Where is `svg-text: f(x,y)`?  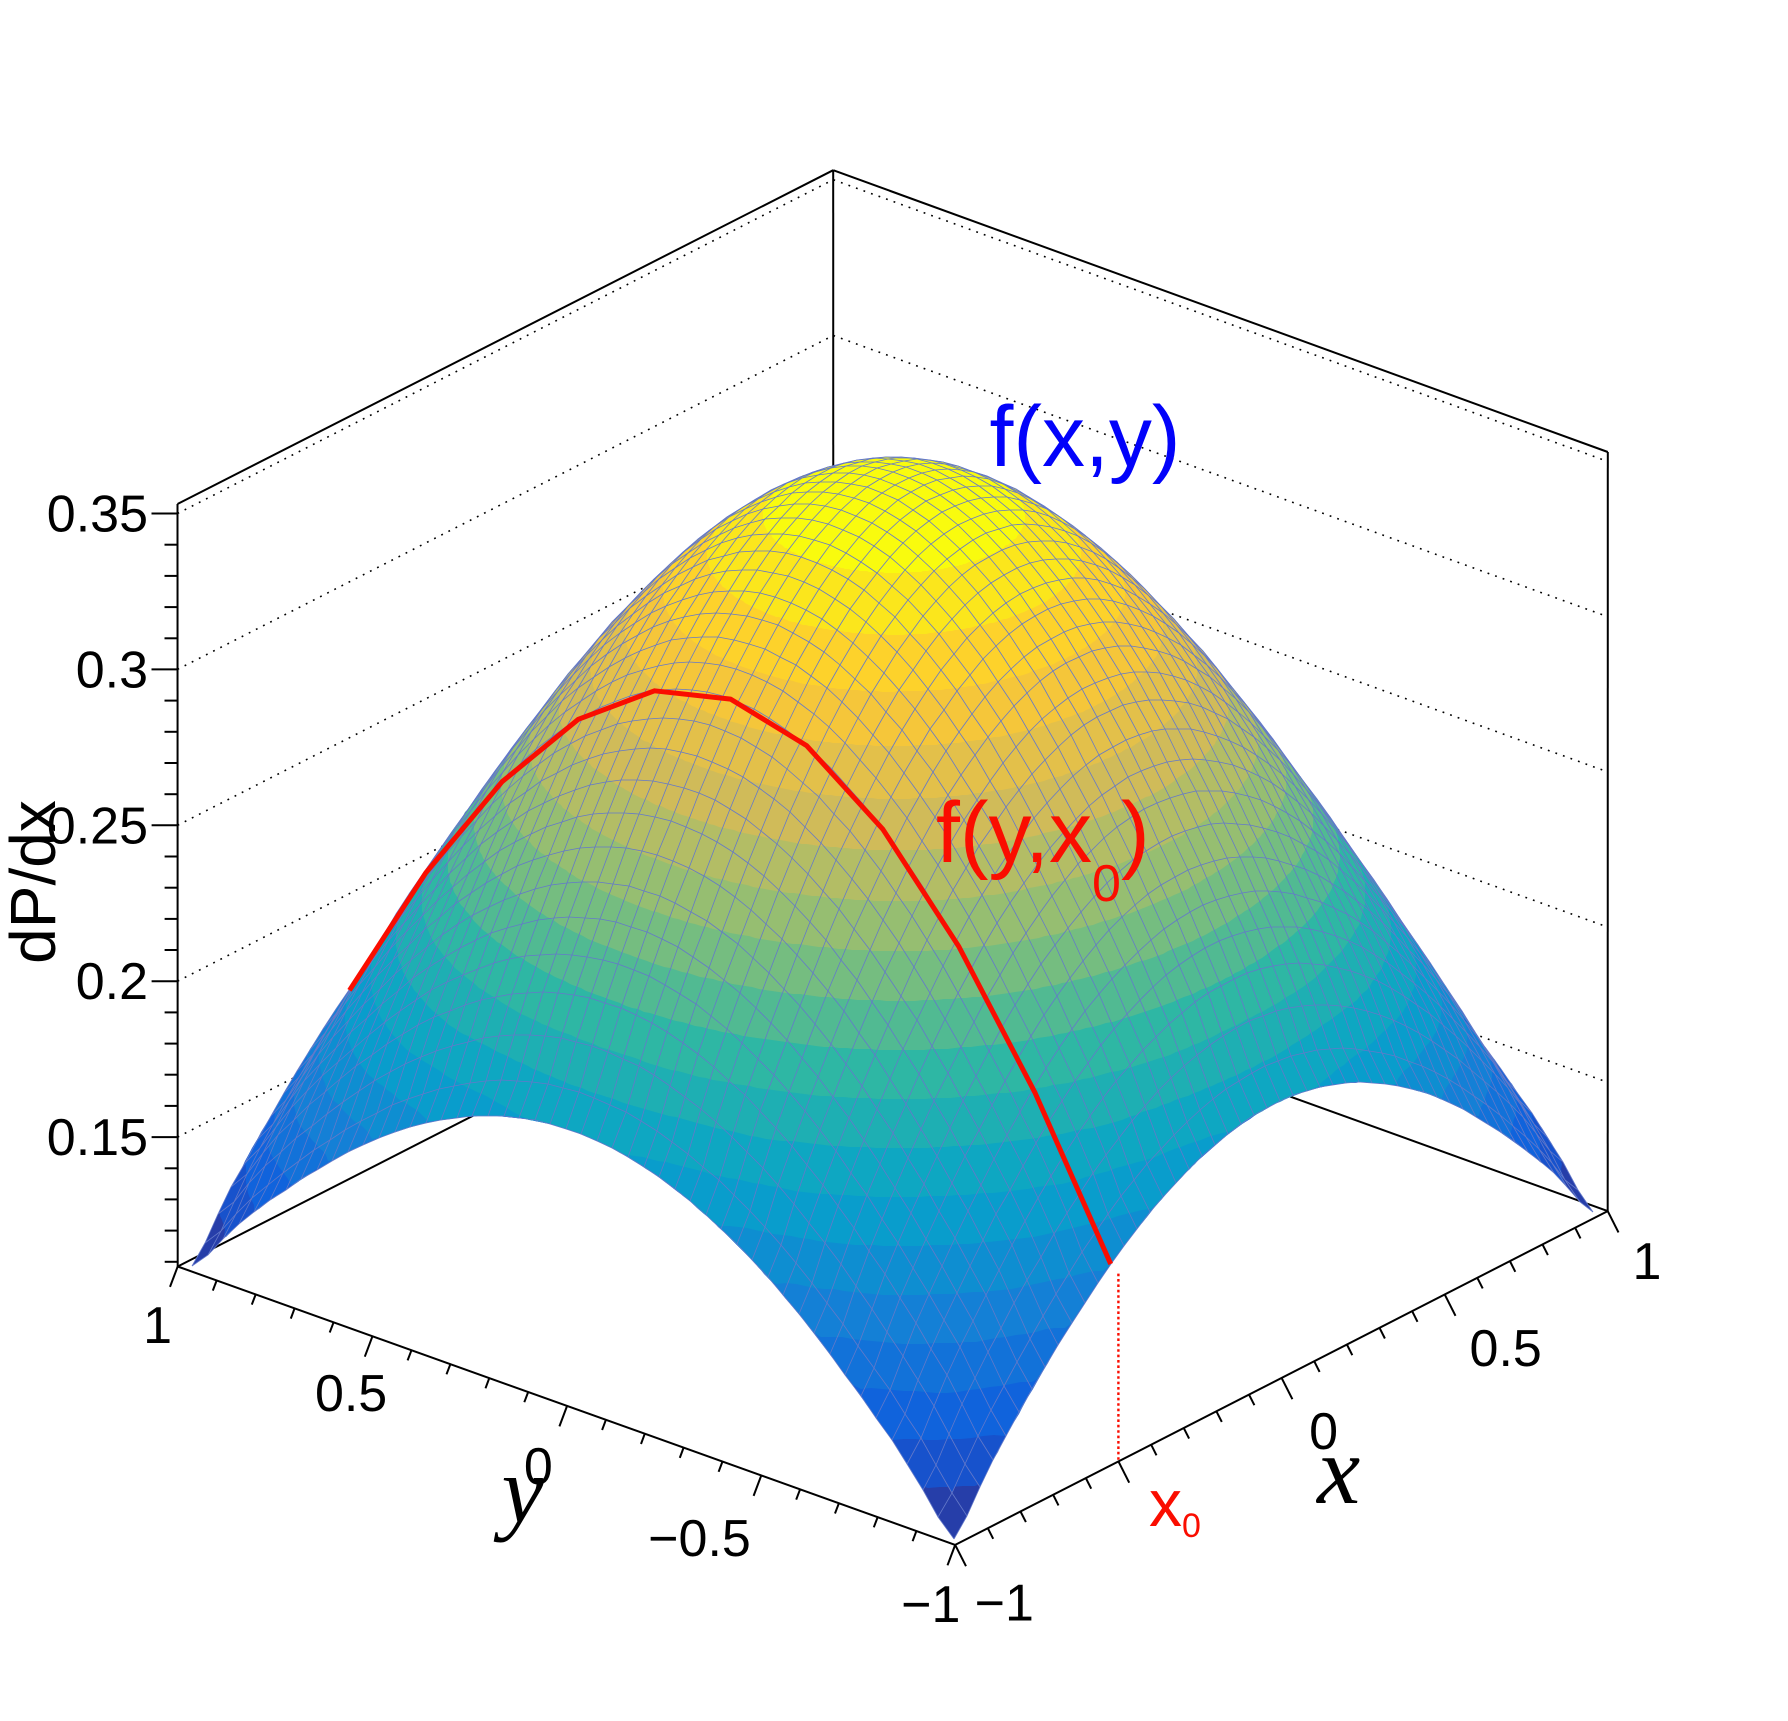
svg-text: f(x,y) is located at coordinates (1084, 437).